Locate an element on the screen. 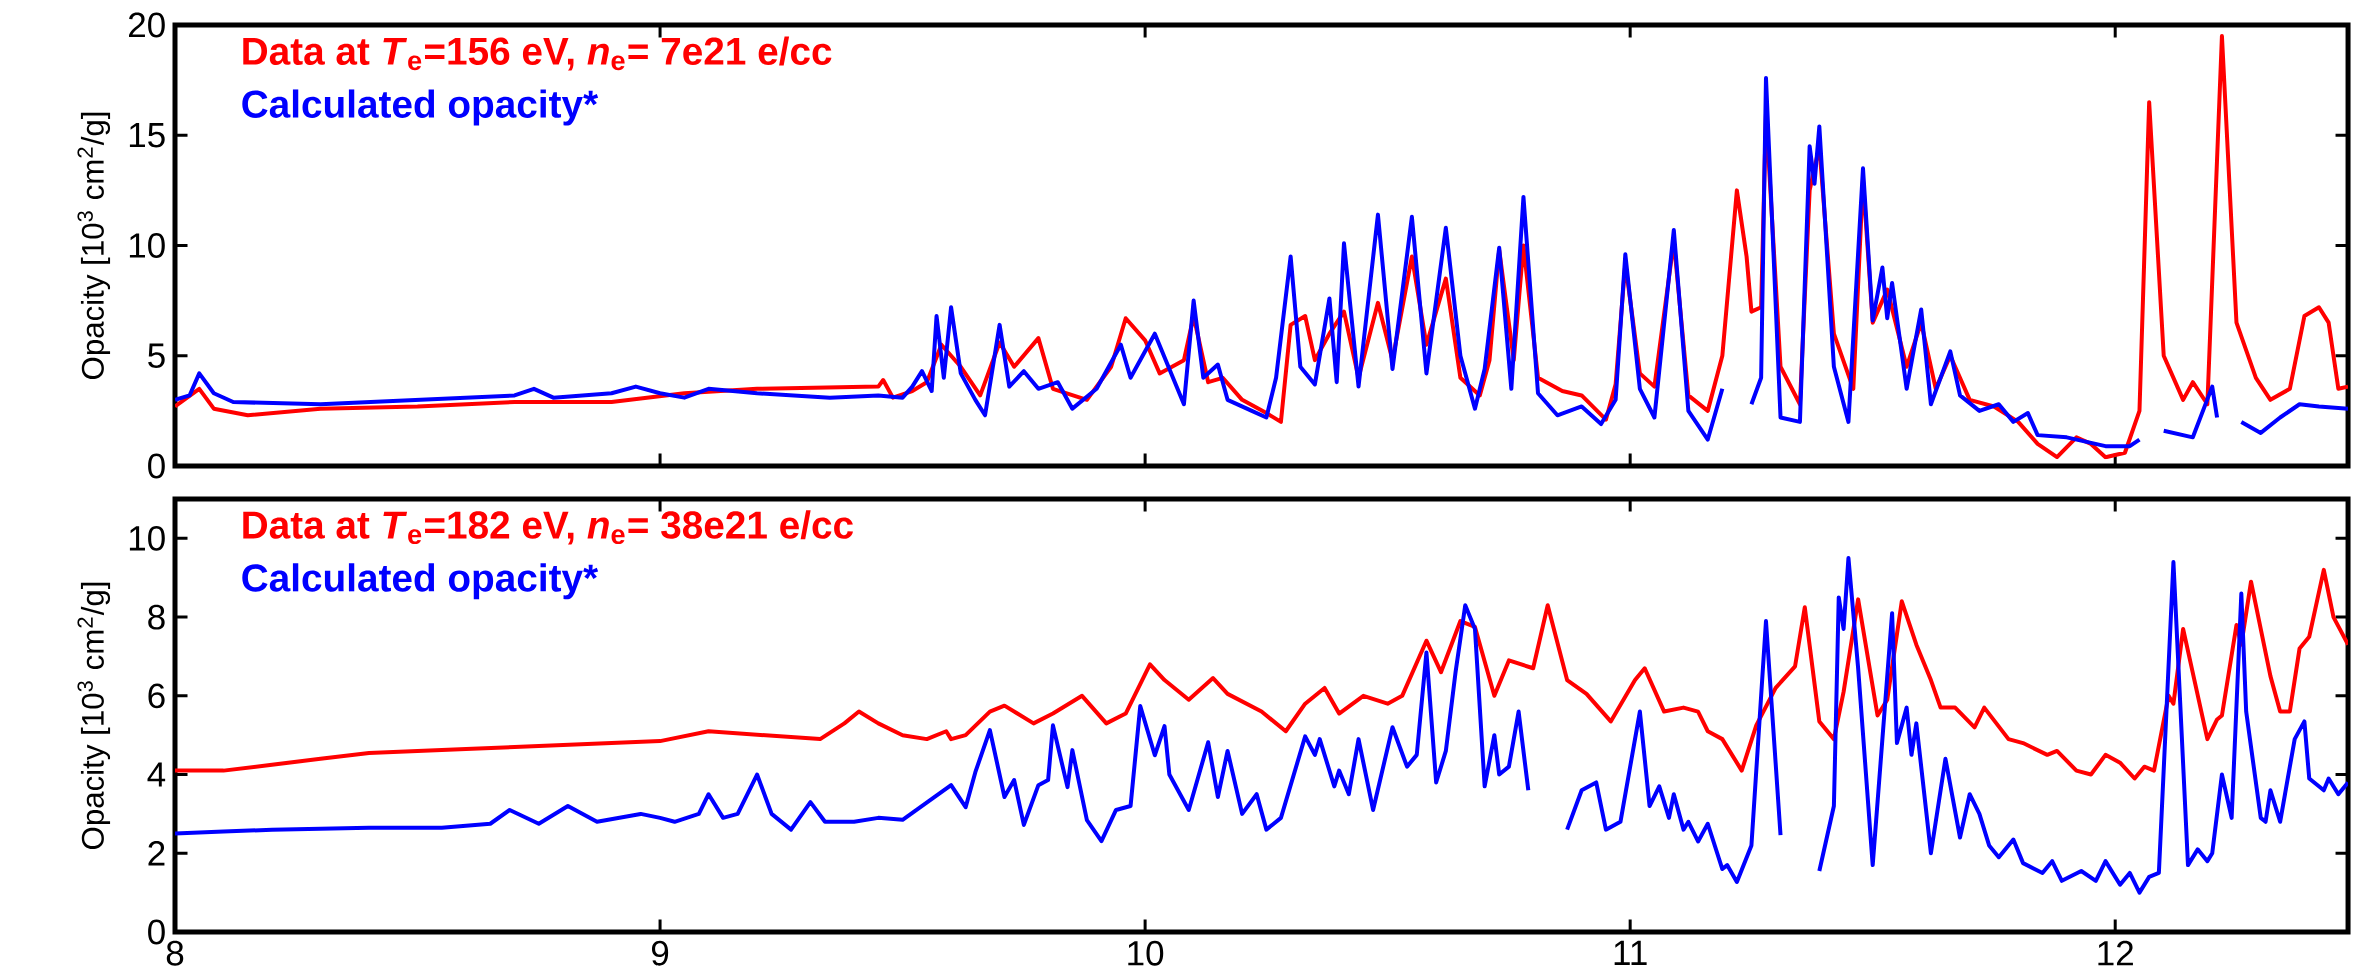 This screenshot has height=977, width=2366. x-tick-label: 9 is located at coordinates (660, 953).